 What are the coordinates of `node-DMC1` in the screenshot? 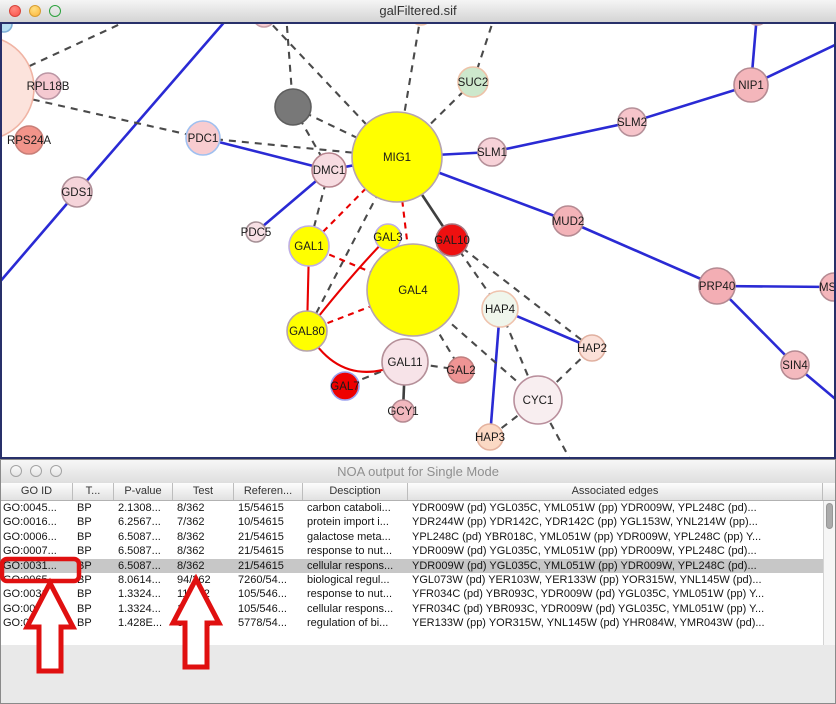 It's located at (329, 170).